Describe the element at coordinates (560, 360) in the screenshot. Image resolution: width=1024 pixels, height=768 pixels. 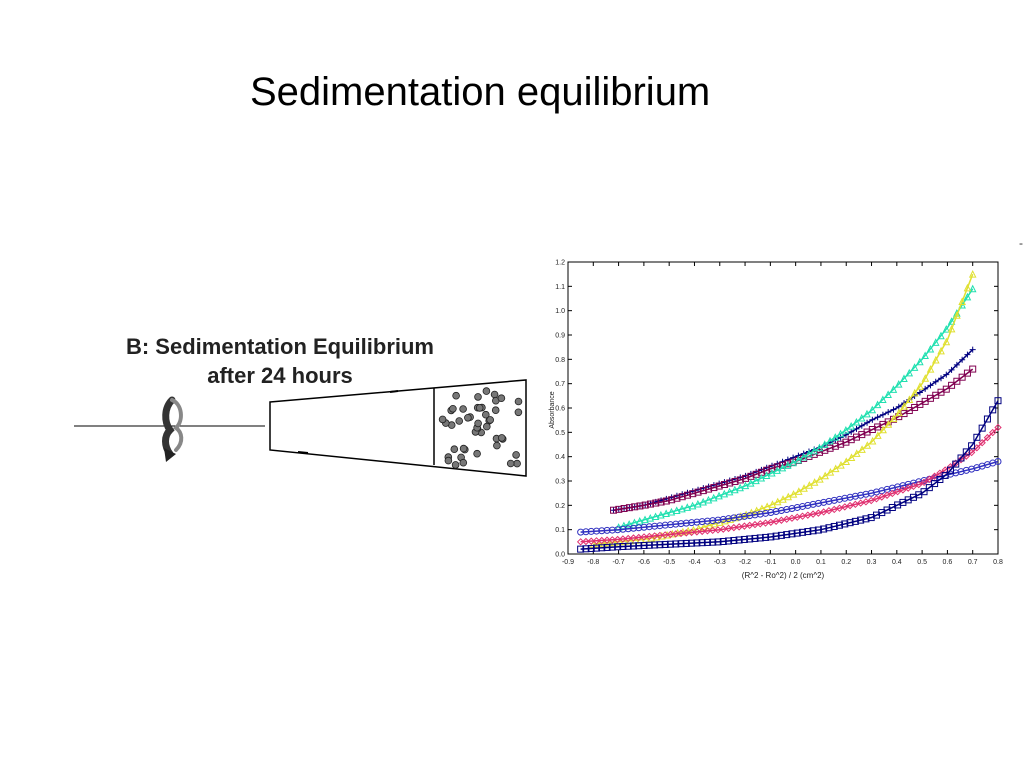
I see `y-tick-label: 0.8` at that location.